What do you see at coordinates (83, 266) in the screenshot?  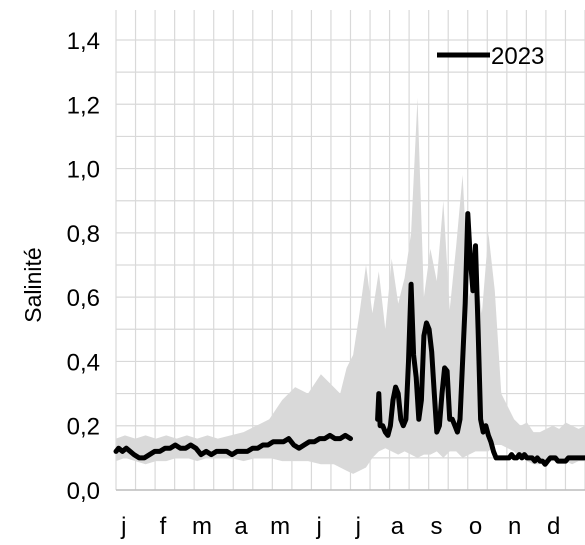 I see `y-tick-labels: 0,0 0,2 0,4 0,6 0,8 1,0 1,2 1,4` at bounding box center [83, 266].